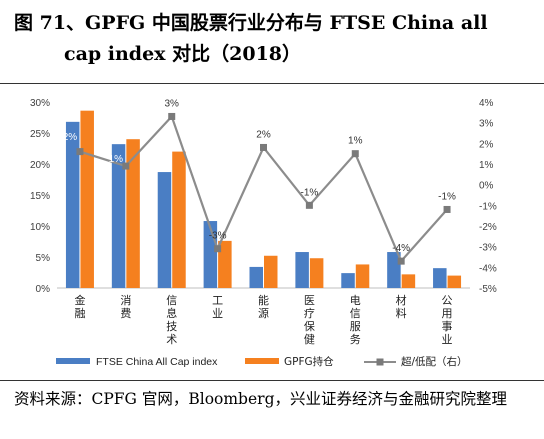 The image size is (544, 439). I want to click on x-tick-label-char: 医, so click(309, 300).